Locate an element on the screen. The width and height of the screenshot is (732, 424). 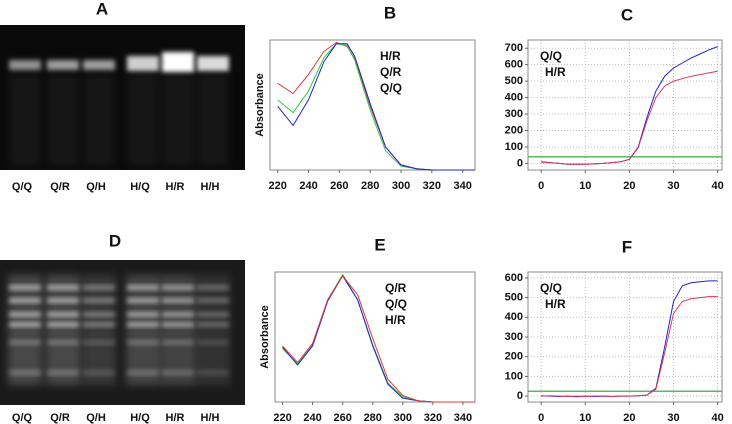
x-tick-label: 20 is located at coordinates (629, 418).